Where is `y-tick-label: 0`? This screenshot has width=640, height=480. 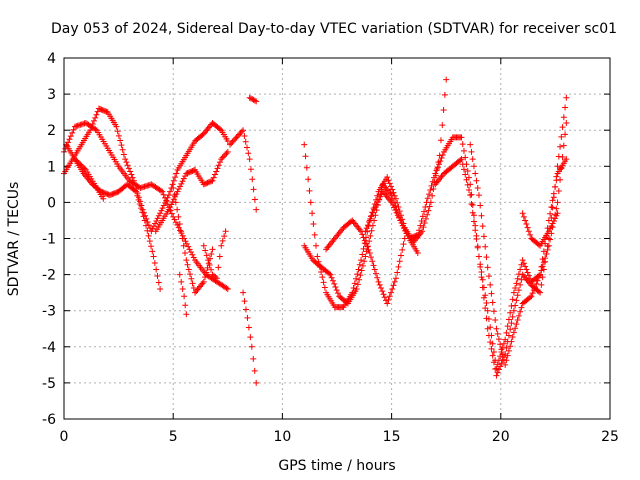 y-tick-label: 0 is located at coordinates (51, 203).